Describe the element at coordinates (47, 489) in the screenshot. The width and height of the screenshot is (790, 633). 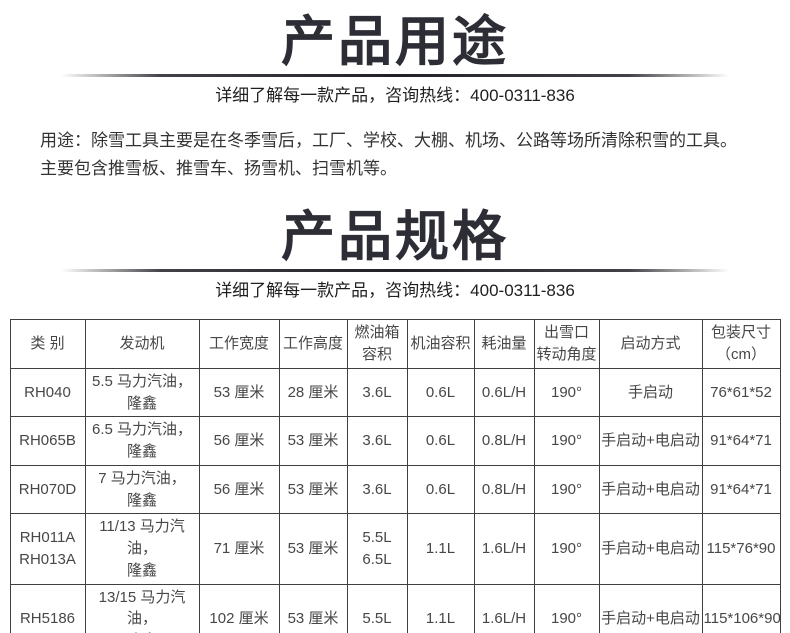
I see `cell-model: RH070D` at that location.